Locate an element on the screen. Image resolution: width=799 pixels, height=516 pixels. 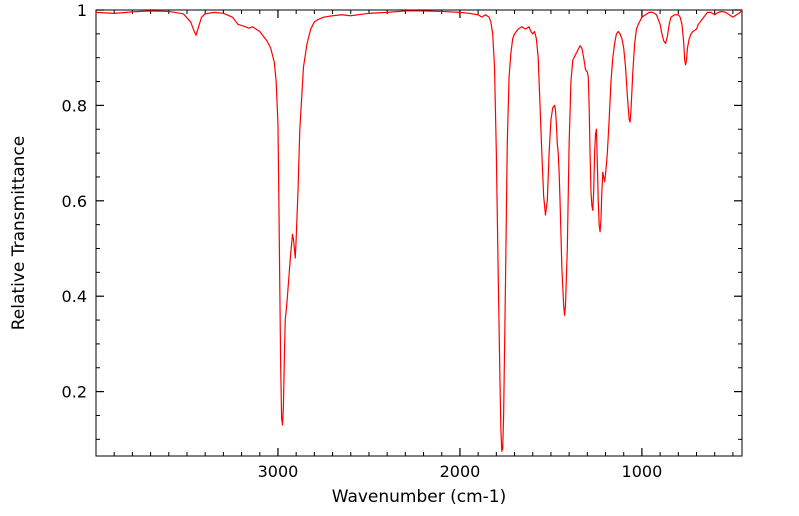
x-tick-labels: 3000 2000 1000 is located at coordinates (460, 471).